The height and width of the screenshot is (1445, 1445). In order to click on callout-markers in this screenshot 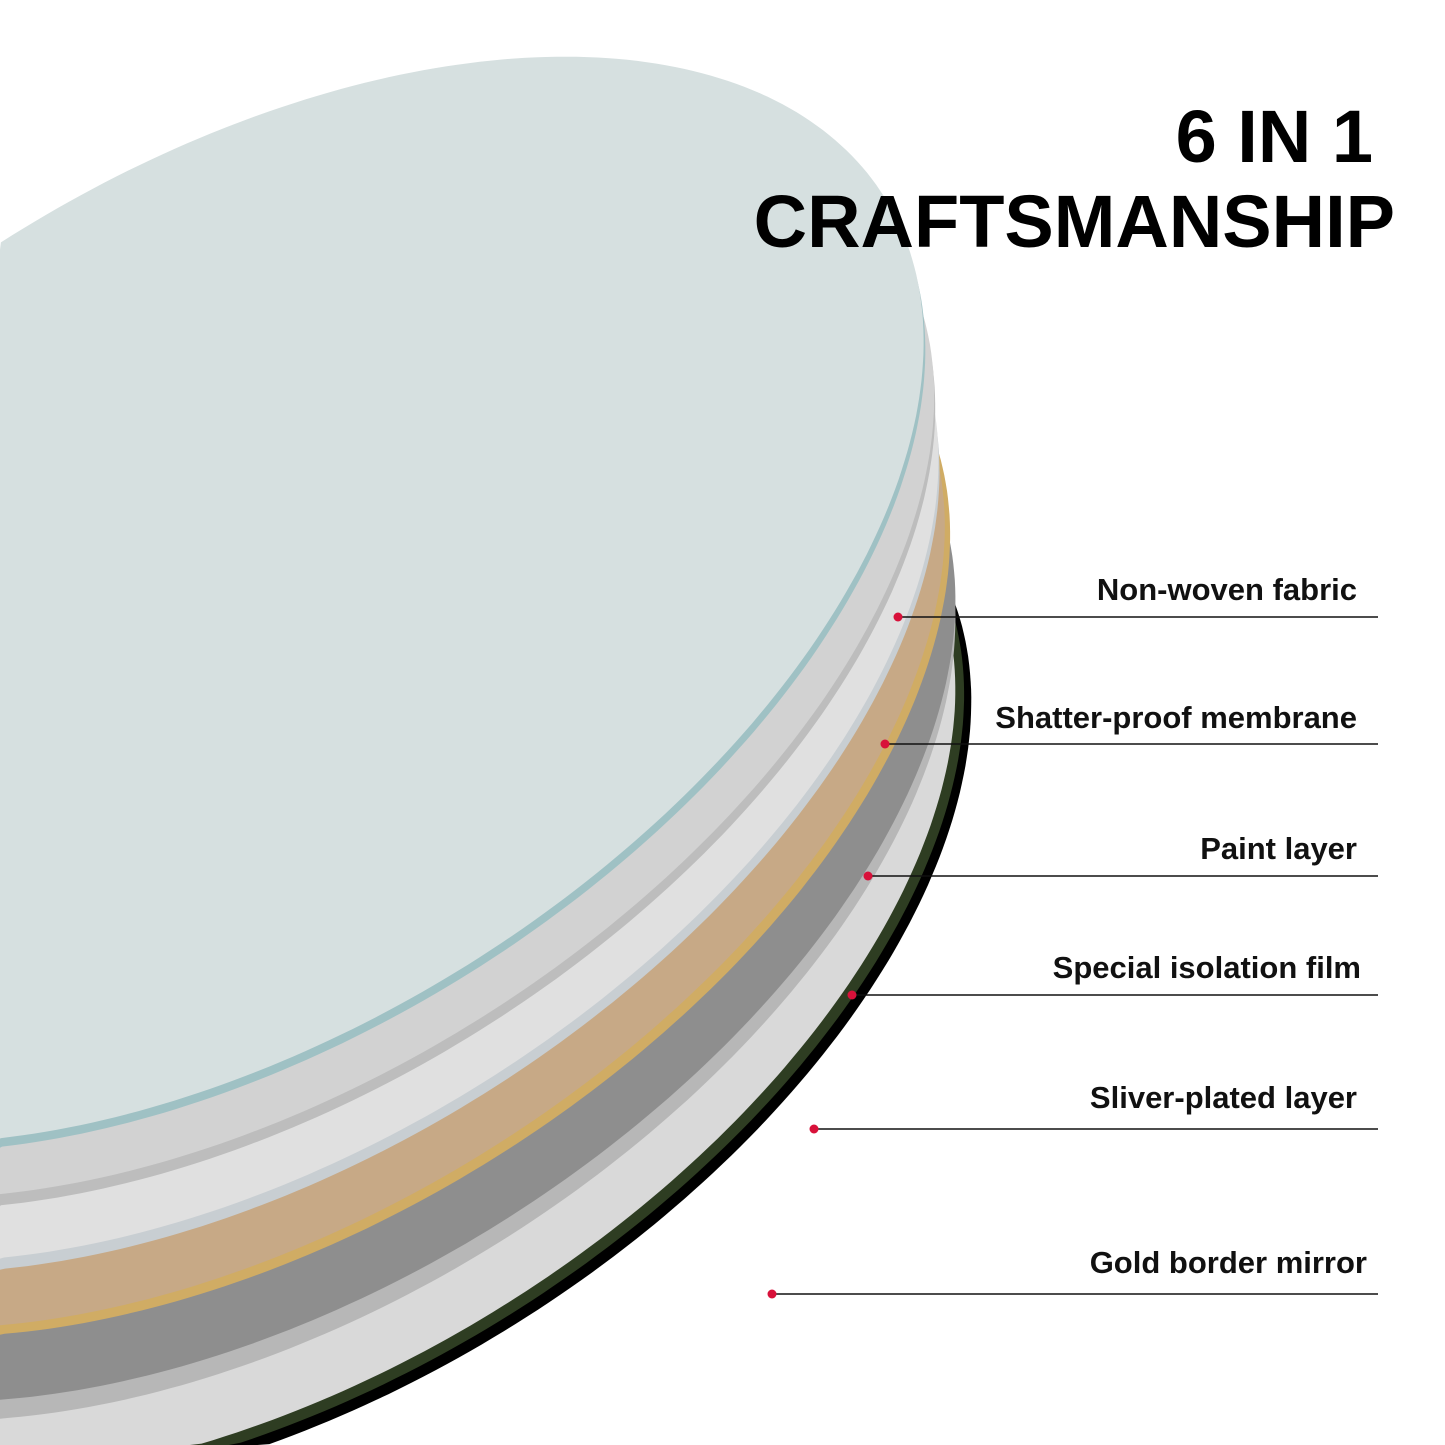, I will do `click(835, 955)`.